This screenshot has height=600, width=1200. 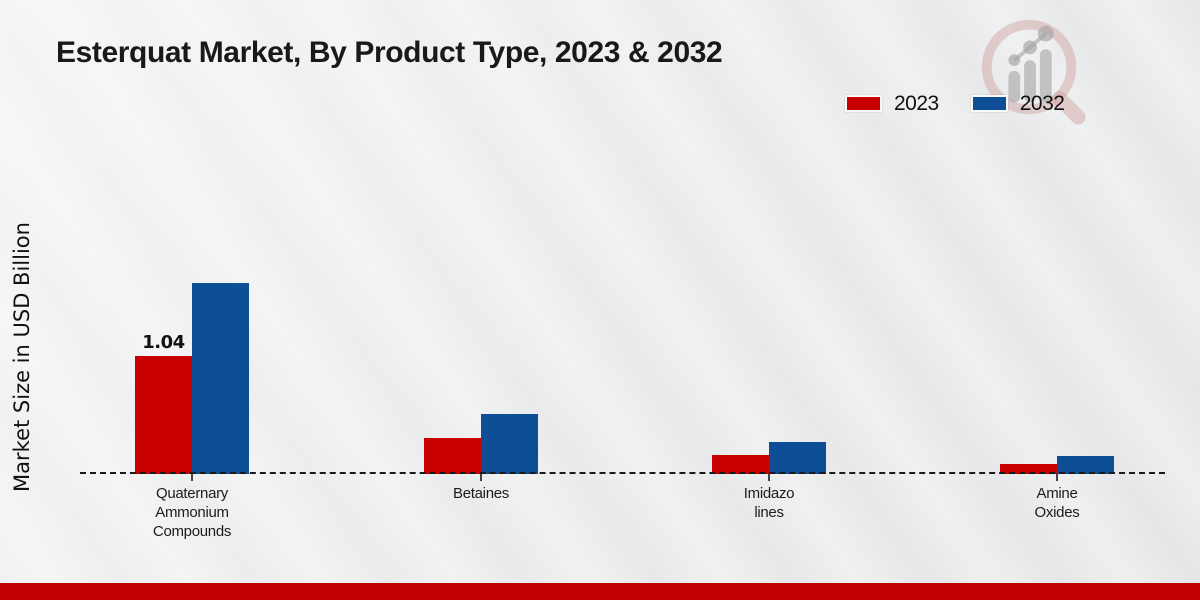 I want to click on x-axis-baseline, so click(x=622, y=473).